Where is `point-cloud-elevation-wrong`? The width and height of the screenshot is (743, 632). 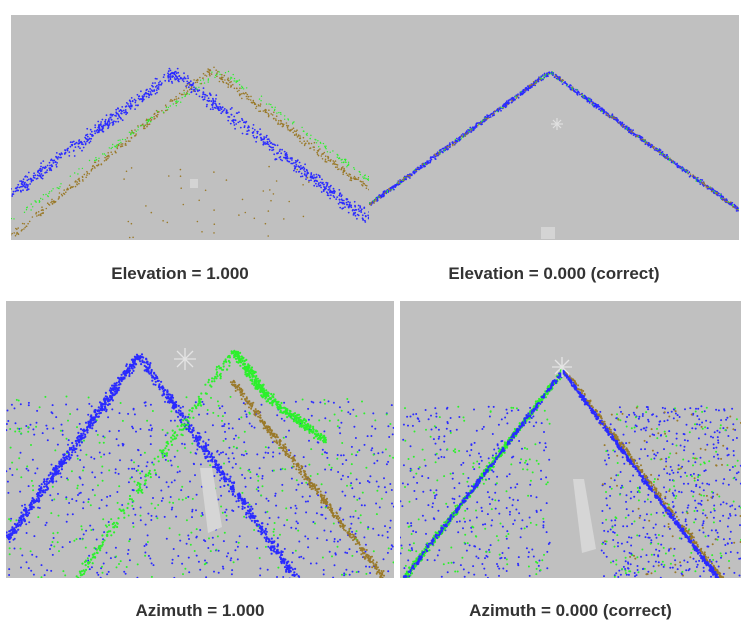 point-cloud-elevation-wrong is located at coordinates (190, 152).